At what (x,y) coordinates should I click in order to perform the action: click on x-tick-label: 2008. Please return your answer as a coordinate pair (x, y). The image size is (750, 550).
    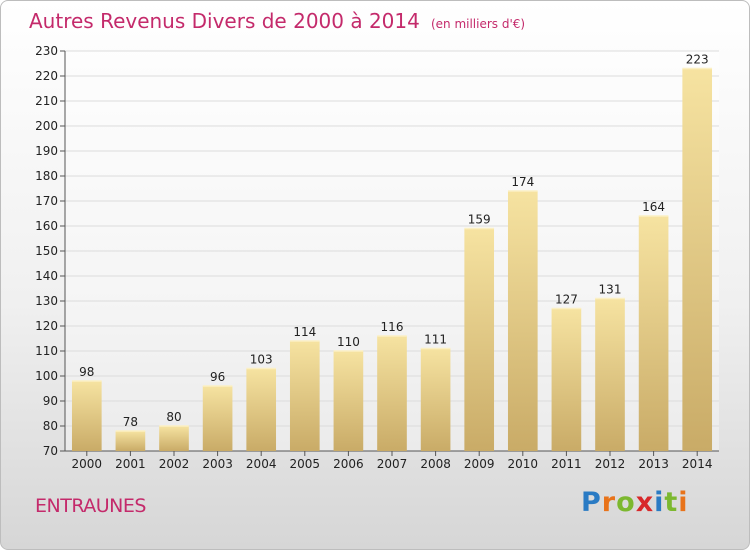
    Looking at the image, I should click on (435, 464).